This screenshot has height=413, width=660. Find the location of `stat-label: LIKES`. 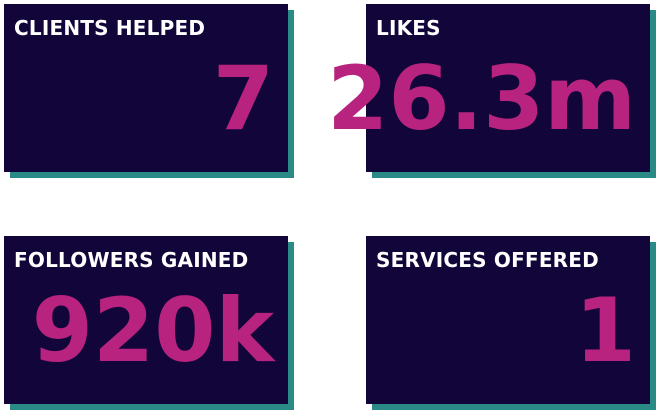

stat-label: LIKES is located at coordinates (408, 28).